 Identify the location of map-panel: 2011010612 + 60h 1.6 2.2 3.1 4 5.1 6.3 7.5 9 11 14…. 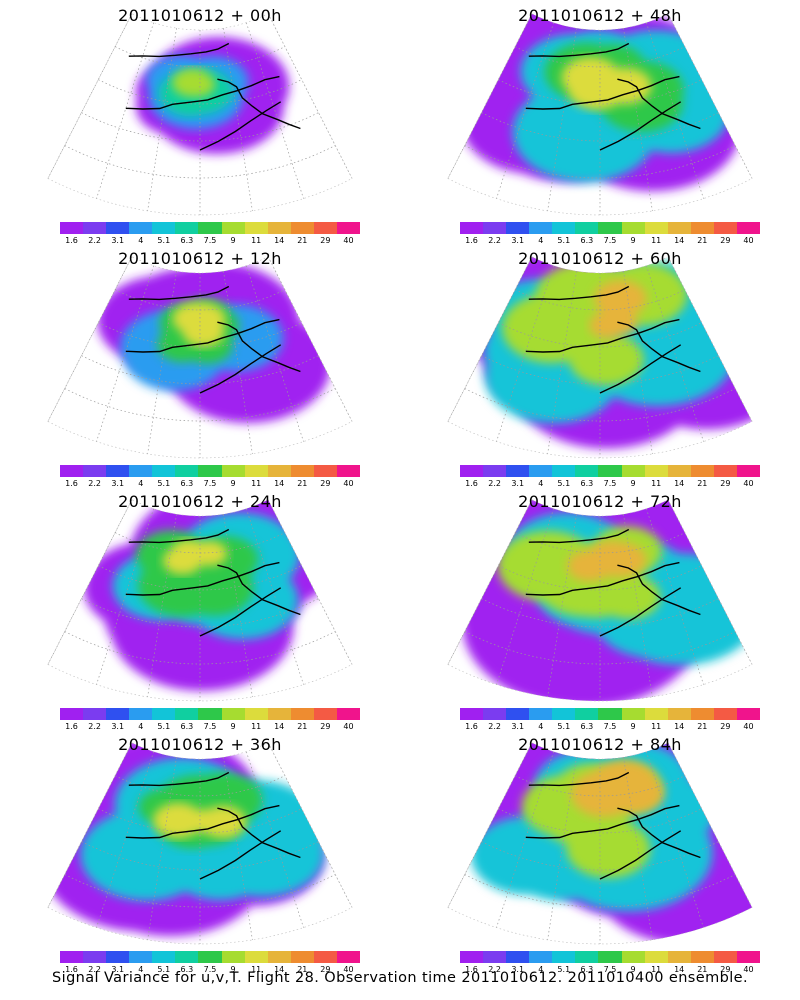
(600, 368).